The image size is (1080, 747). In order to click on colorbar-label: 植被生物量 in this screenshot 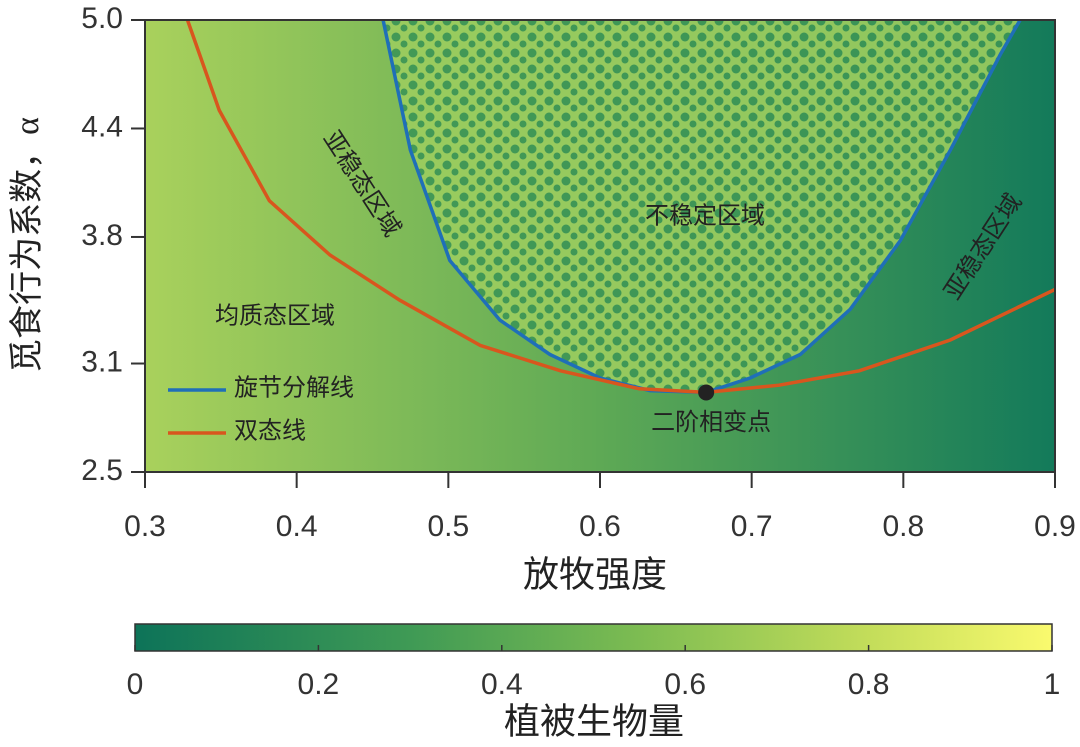, I will do `click(594, 721)`.